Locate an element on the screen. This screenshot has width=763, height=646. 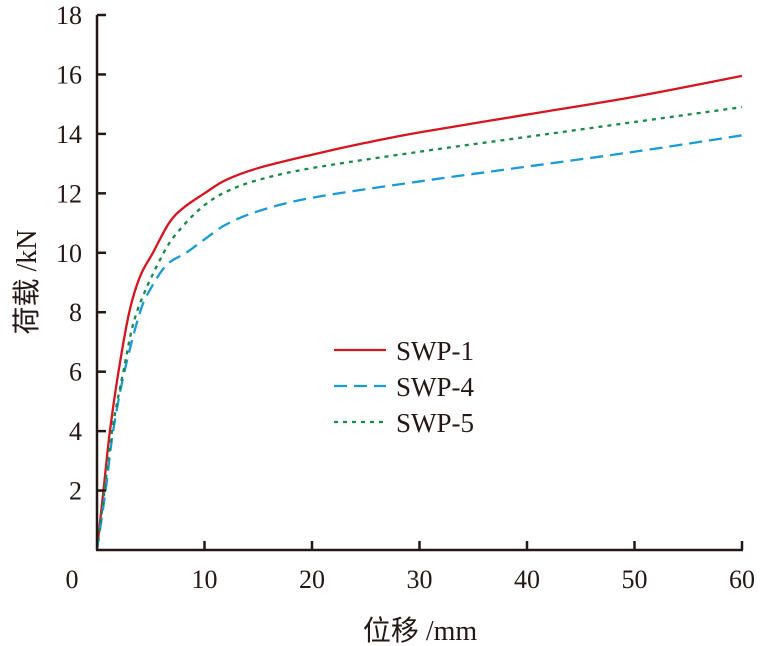
y-tick-label: 2 is located at coordinates (75, 491).